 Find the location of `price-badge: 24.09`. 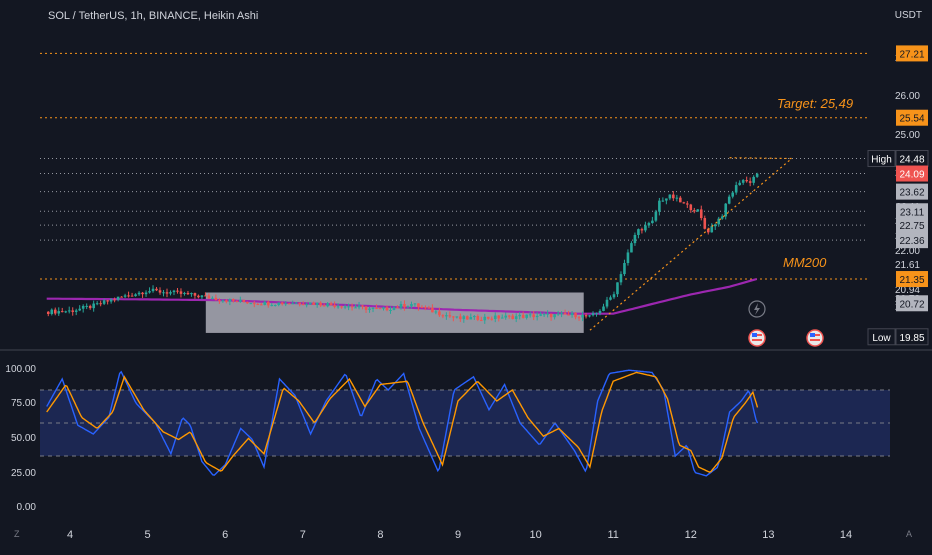

price-badge: 24.09 is located at coordinates (912, 173).